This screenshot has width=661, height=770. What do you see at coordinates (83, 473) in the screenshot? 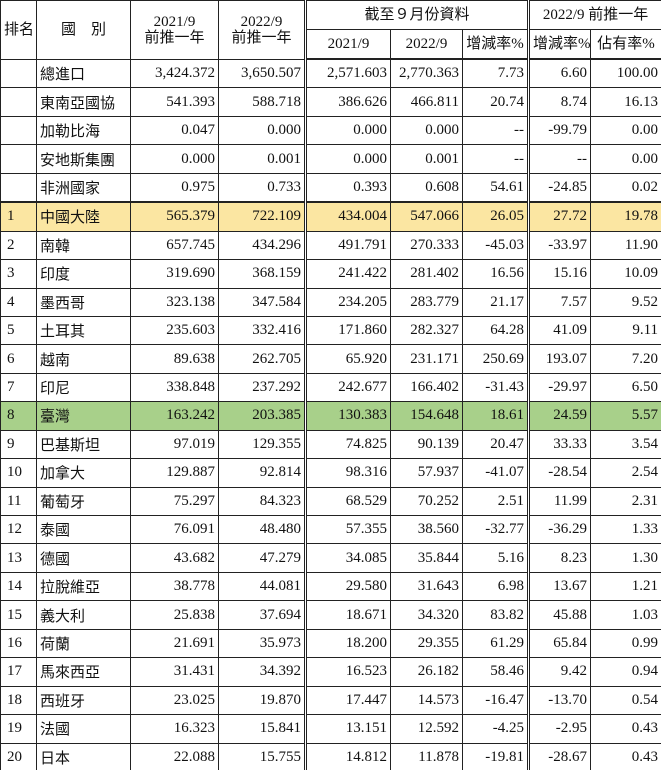
I see `country: 加拿大` at bounding box center [83, 473].